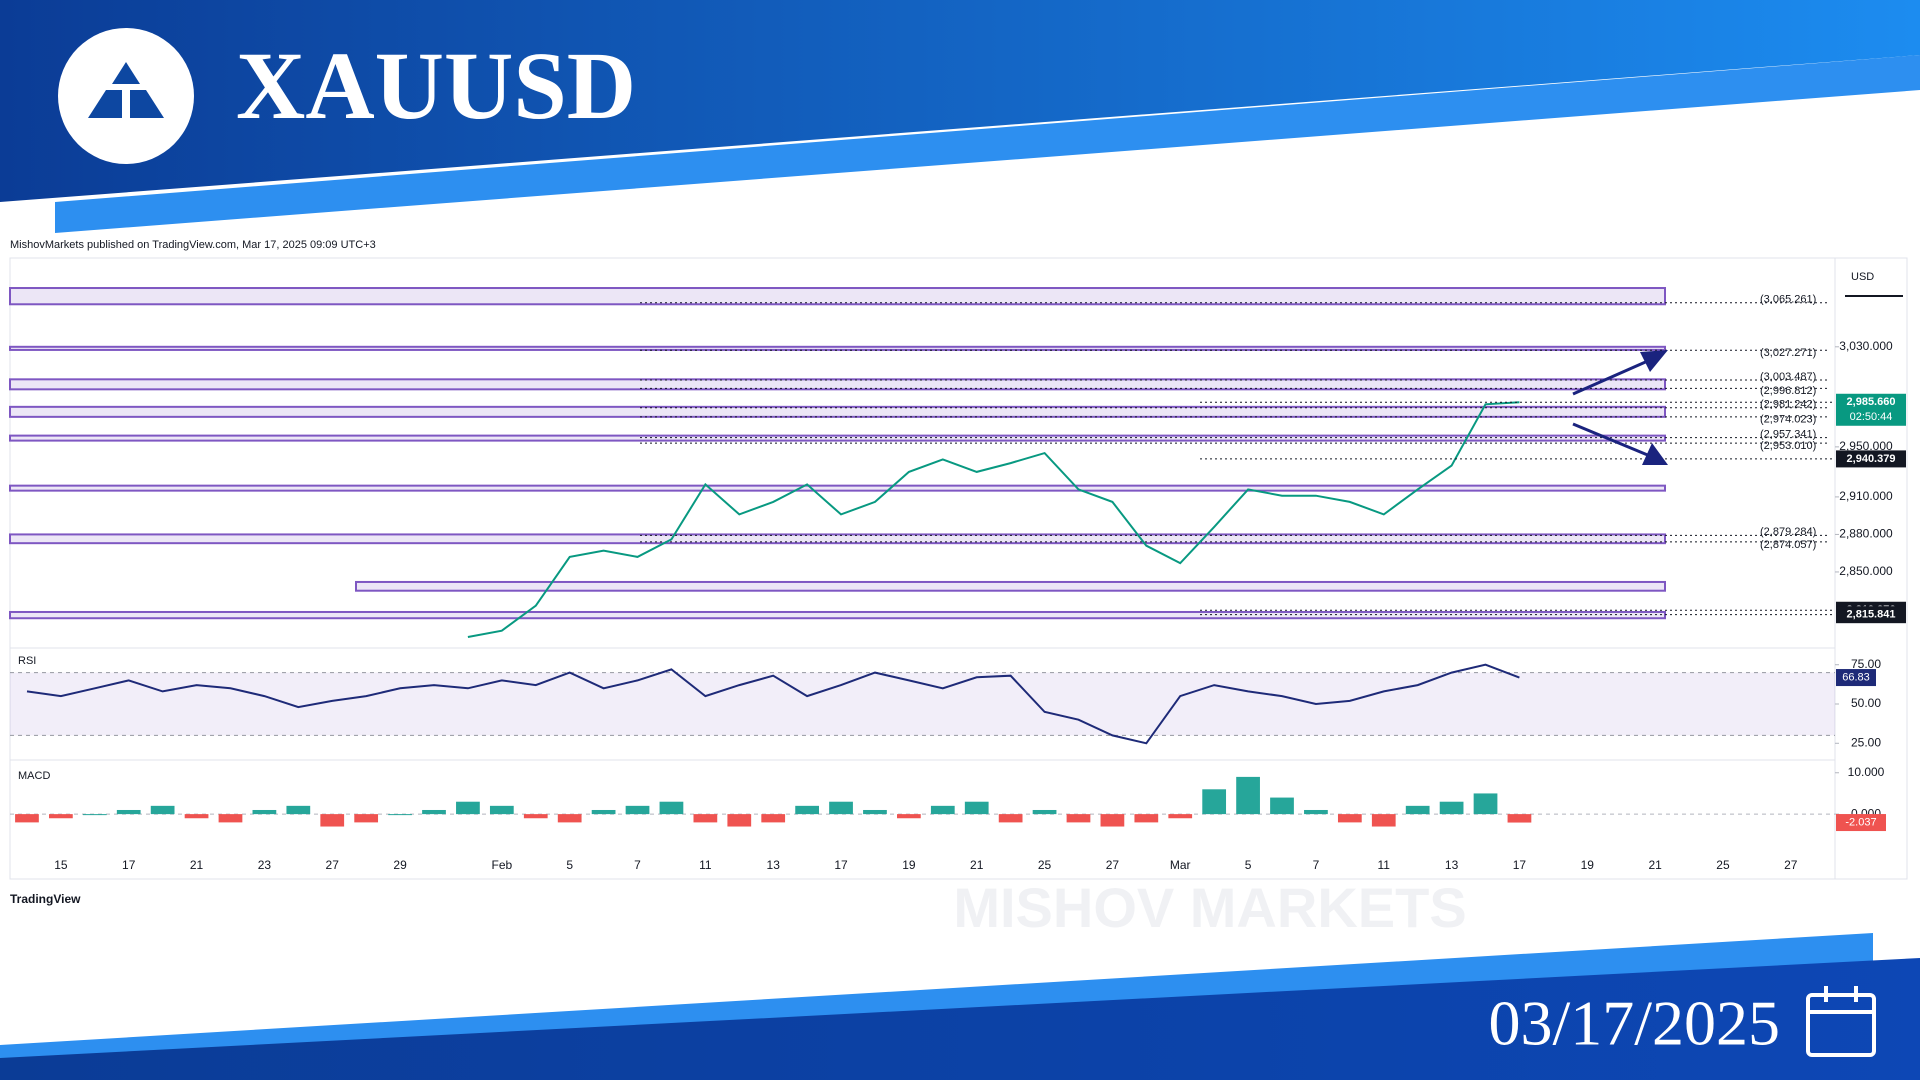 The width and height of the screenshot is (1920, 1080). I want to click on level-label: (2,974.023), so click(1788, 420).